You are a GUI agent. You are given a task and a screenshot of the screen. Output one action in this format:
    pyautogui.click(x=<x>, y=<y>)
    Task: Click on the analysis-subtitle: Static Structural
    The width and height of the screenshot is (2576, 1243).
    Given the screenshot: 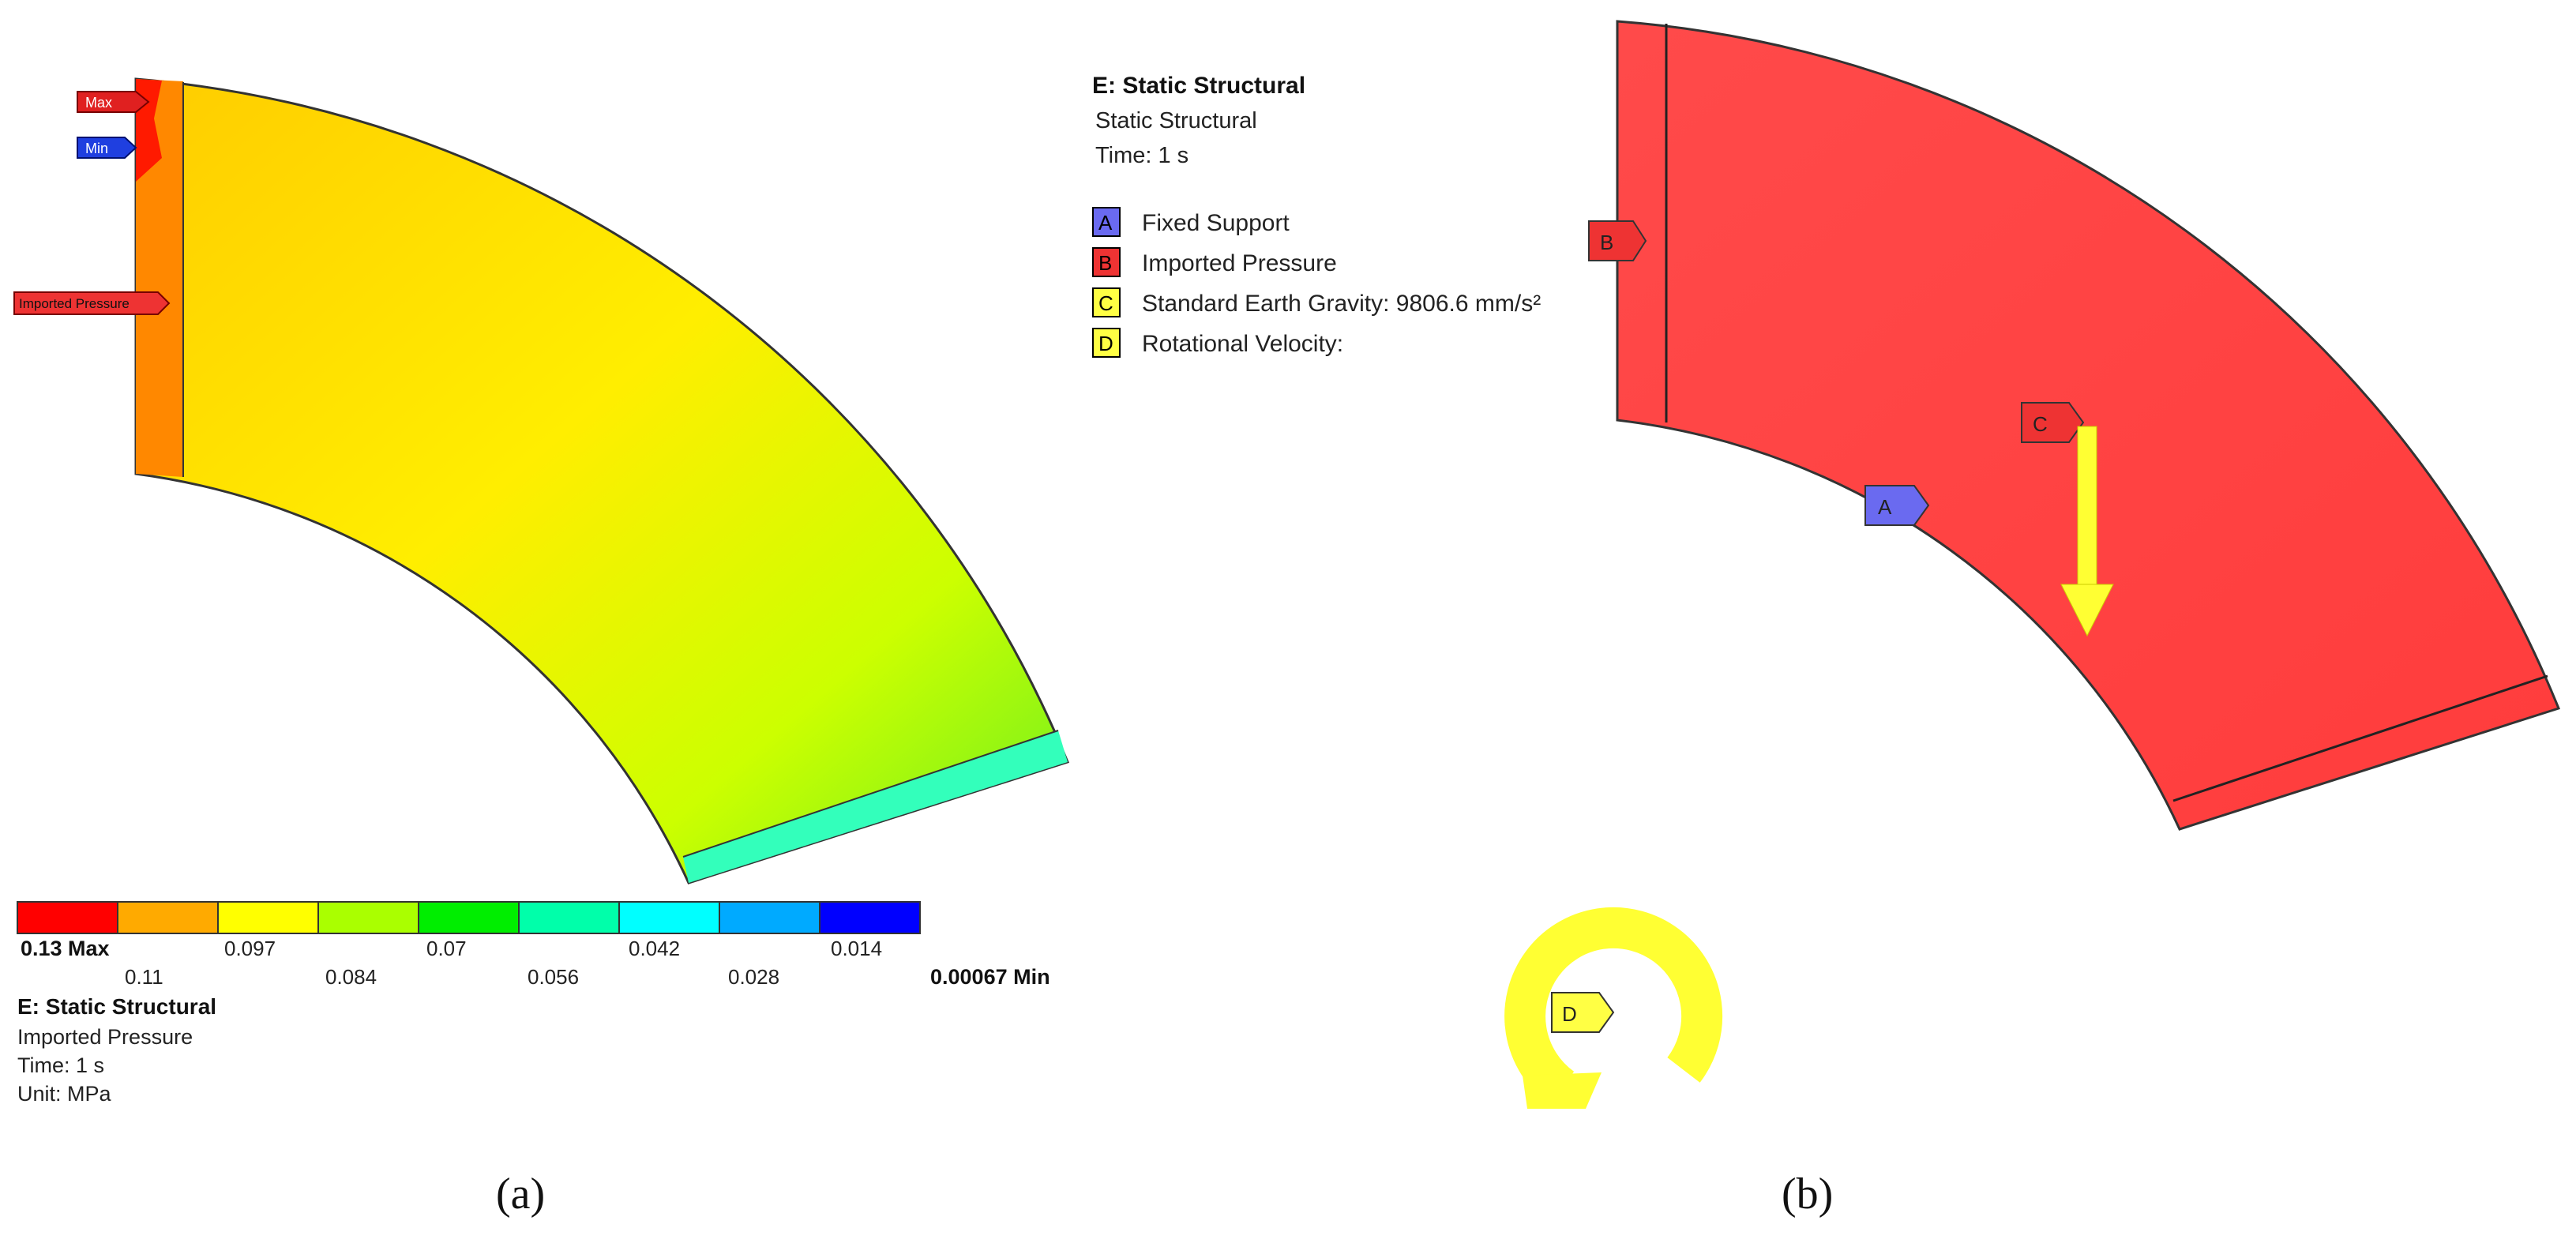 What is the action you would take?
    pyautogui.click(x=1176, y=120)
    